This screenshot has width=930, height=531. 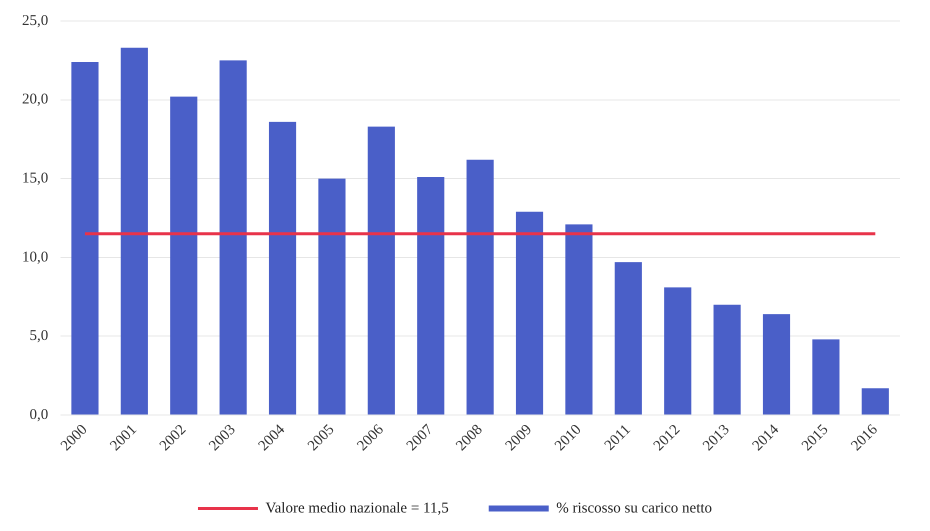 I want to click on y-tick-label: 0,0, so click(x=39, y=414).